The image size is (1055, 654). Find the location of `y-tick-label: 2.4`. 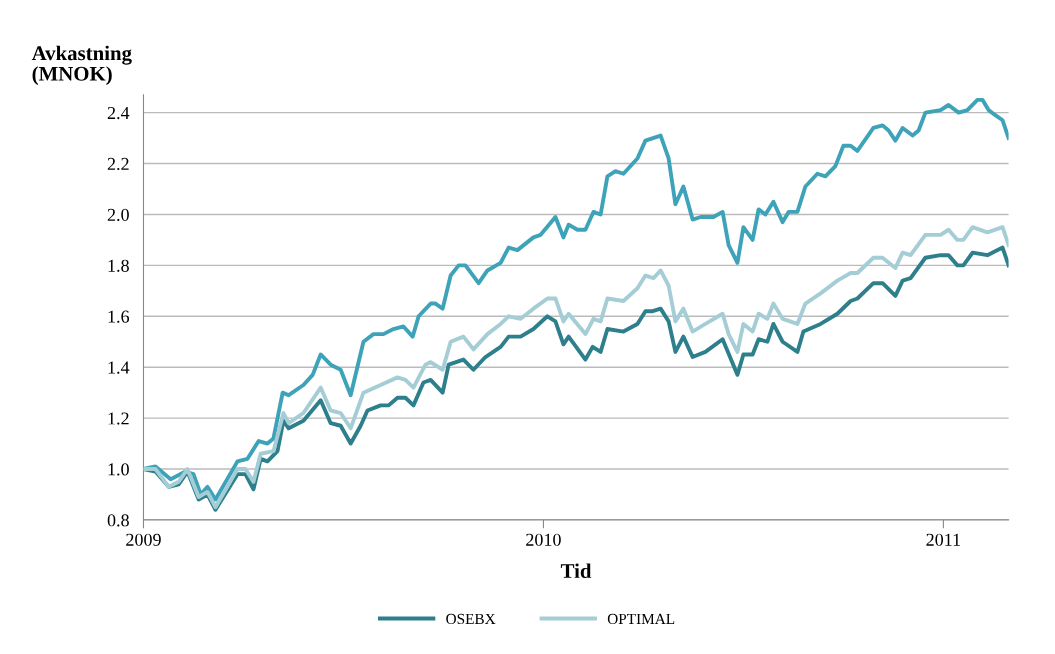

y-tick-label: 2.4 is located at coordinates (118, 113).